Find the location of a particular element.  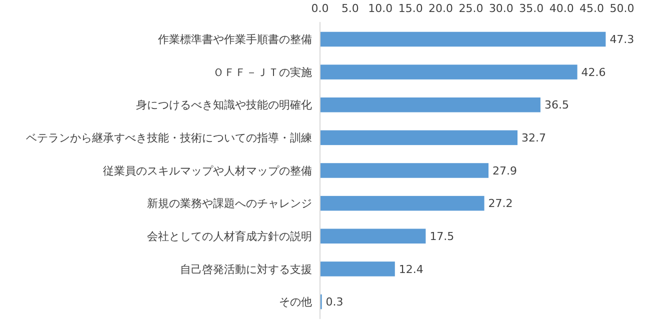

y-tick-label: 身につけるべき知識や技能の明確化 is located at coordinates (224, 105).